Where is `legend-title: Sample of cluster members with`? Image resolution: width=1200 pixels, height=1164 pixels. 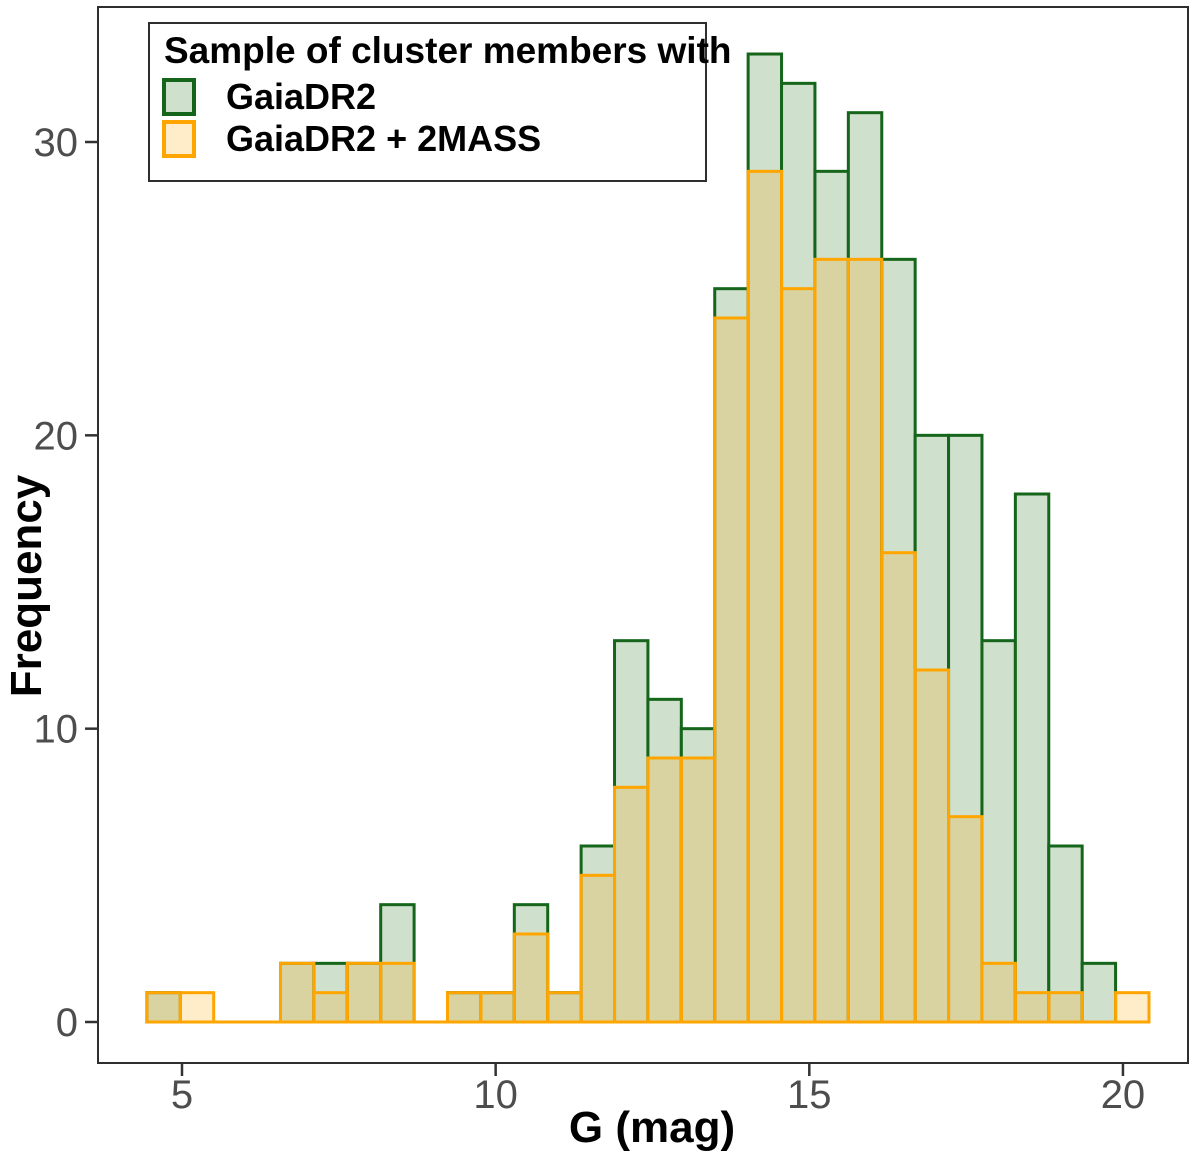
legend-title: Sample of cluster members with is located at coordinates (448, 50).